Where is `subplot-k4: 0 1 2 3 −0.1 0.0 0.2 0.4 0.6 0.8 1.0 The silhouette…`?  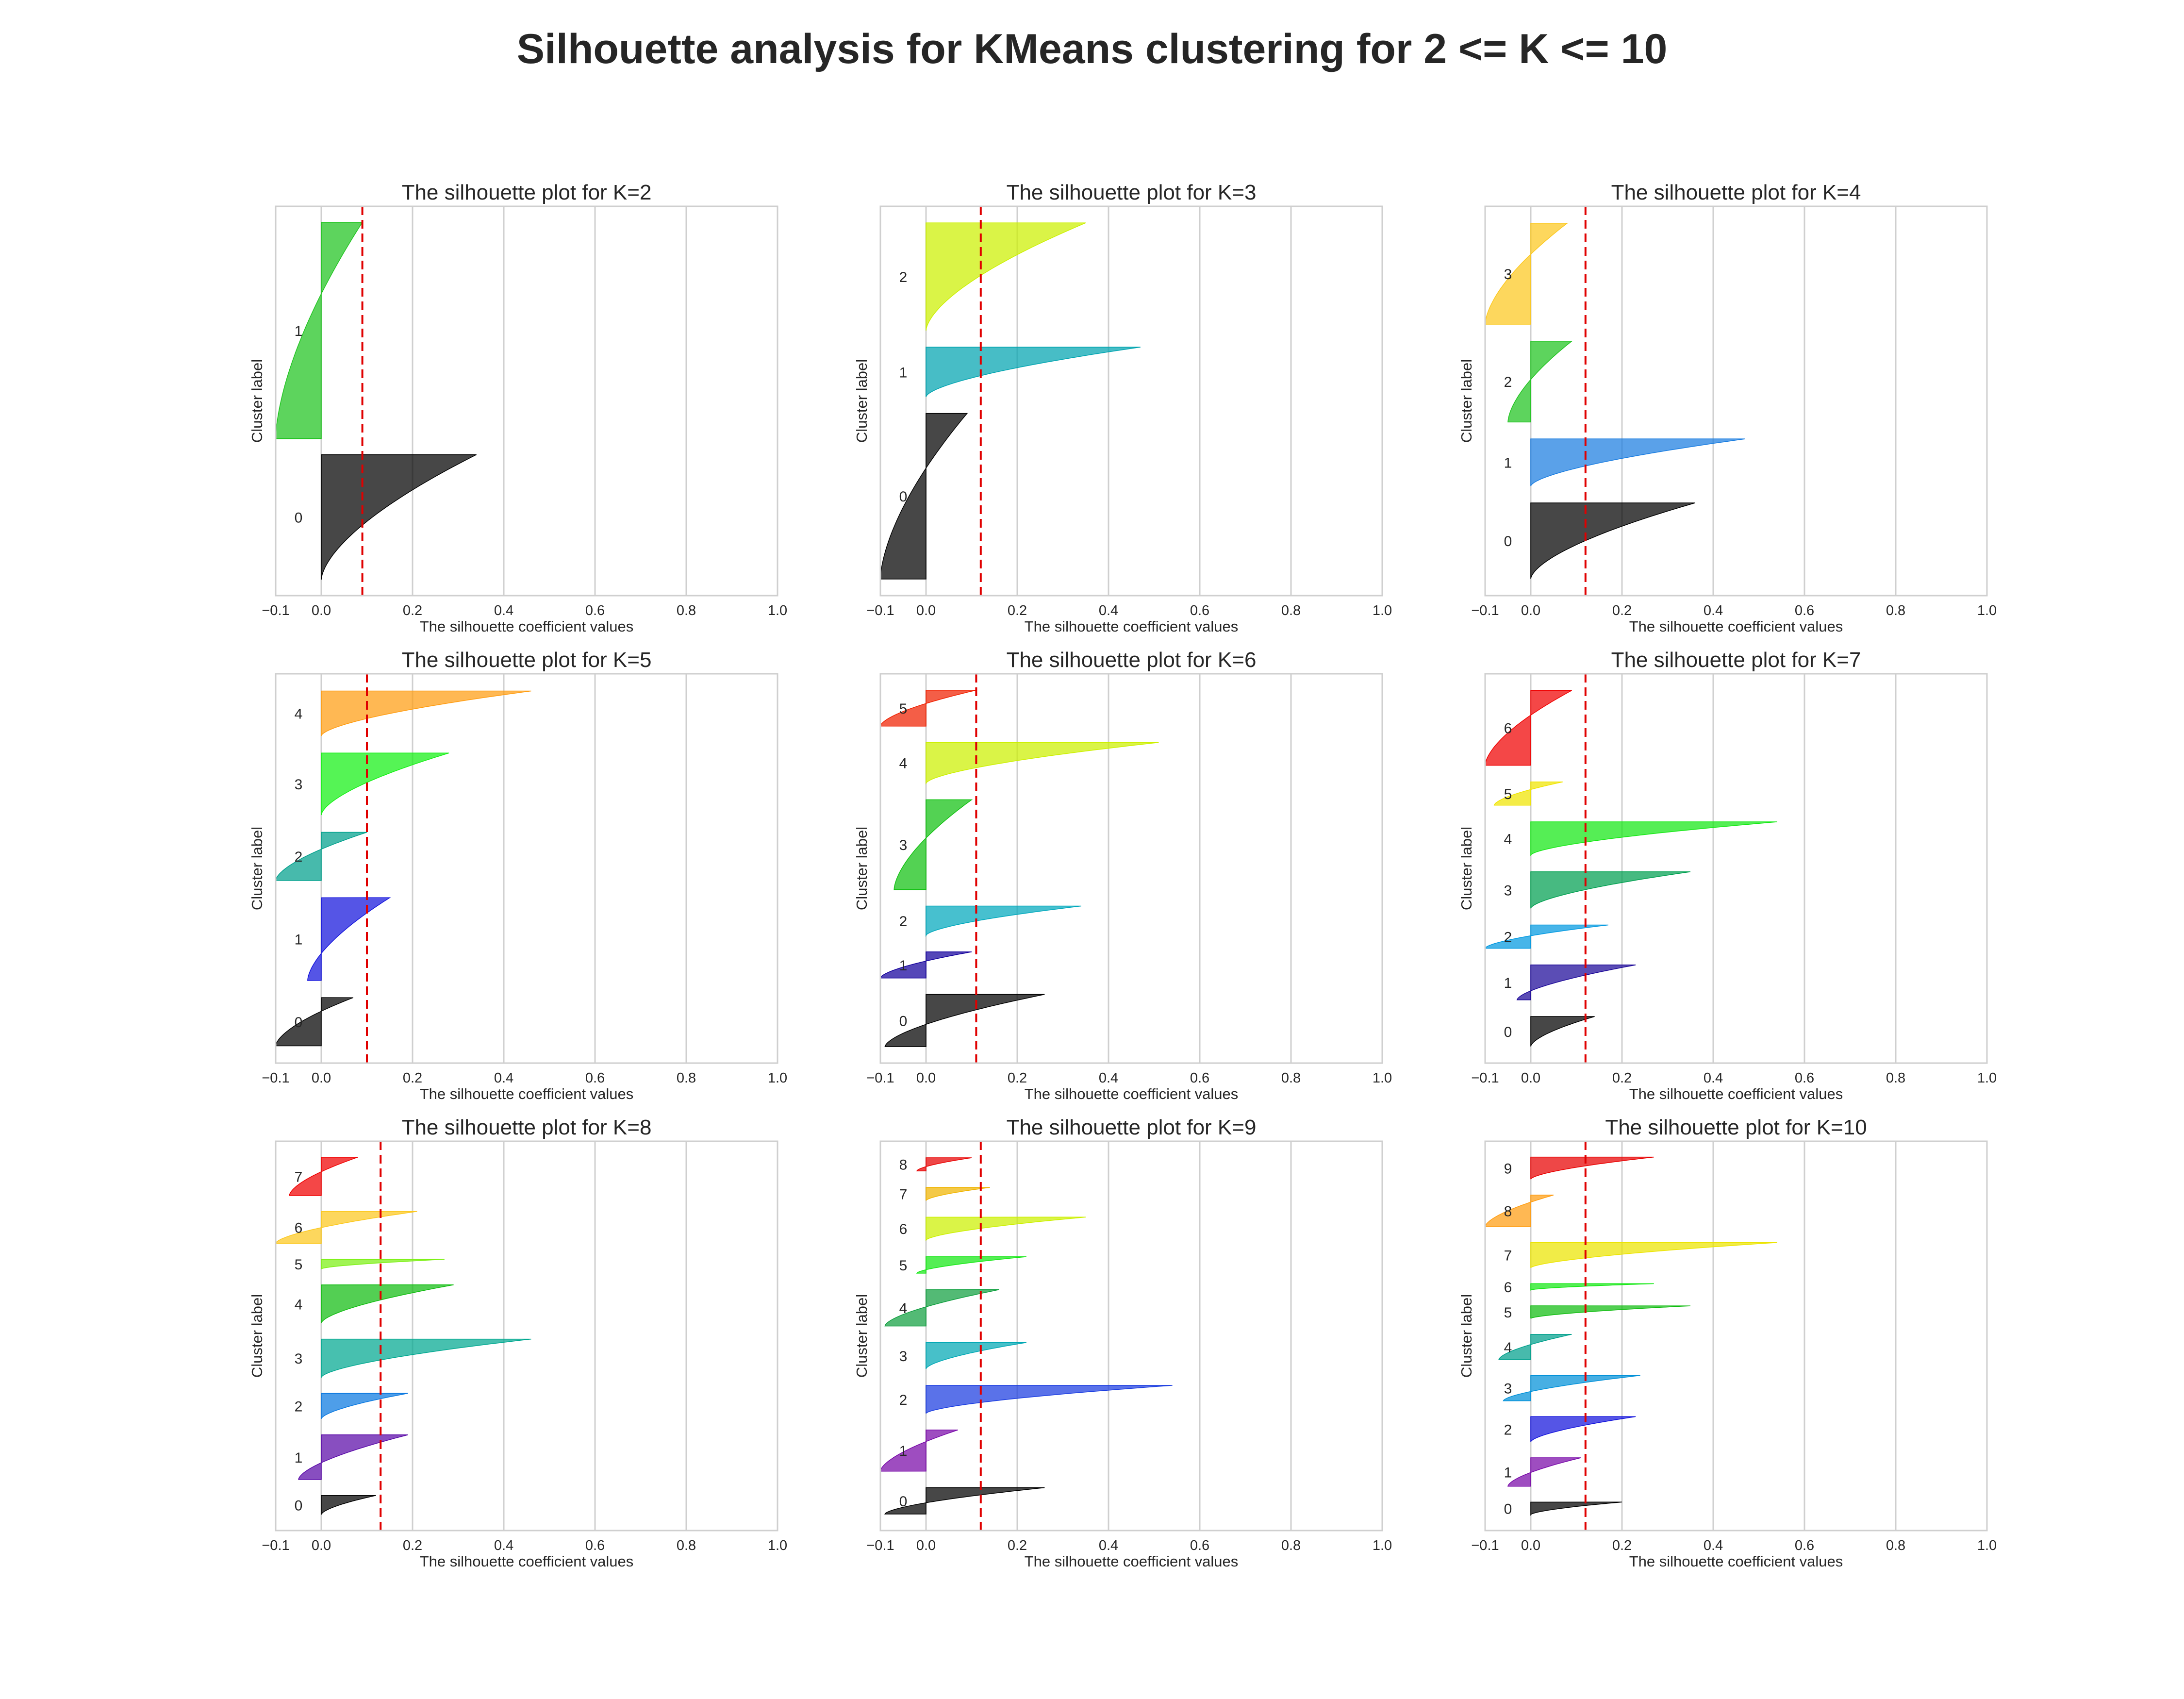
subplot-k4: 0 1 2 3 −0.1 0.0 0.2 0.4 0.6 0.8 1.0 The silhouette… is located at coordinates (1727, 408).